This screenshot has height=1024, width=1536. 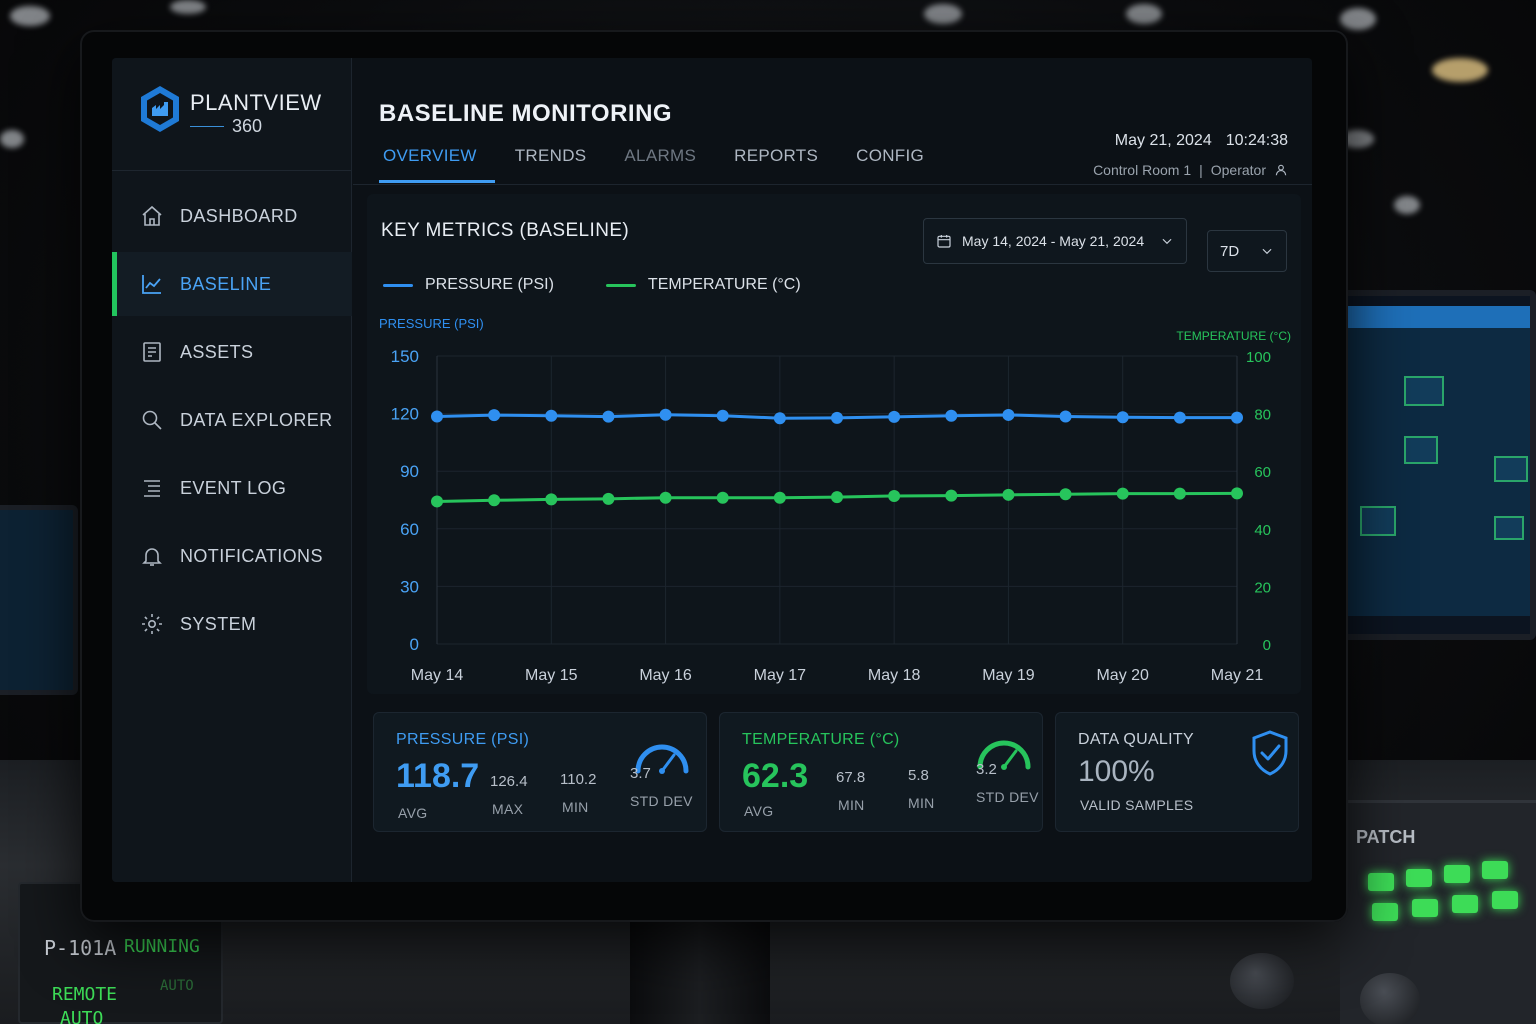 I want to click on x-tick: May 15, so click(x=551, y=675).